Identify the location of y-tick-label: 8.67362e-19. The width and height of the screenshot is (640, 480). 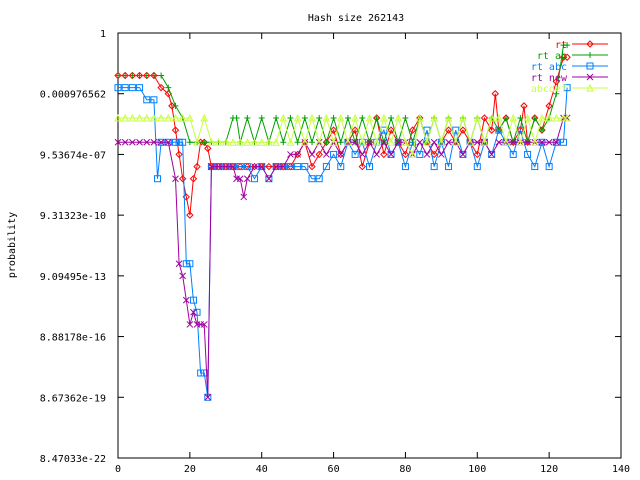
(73, 398).